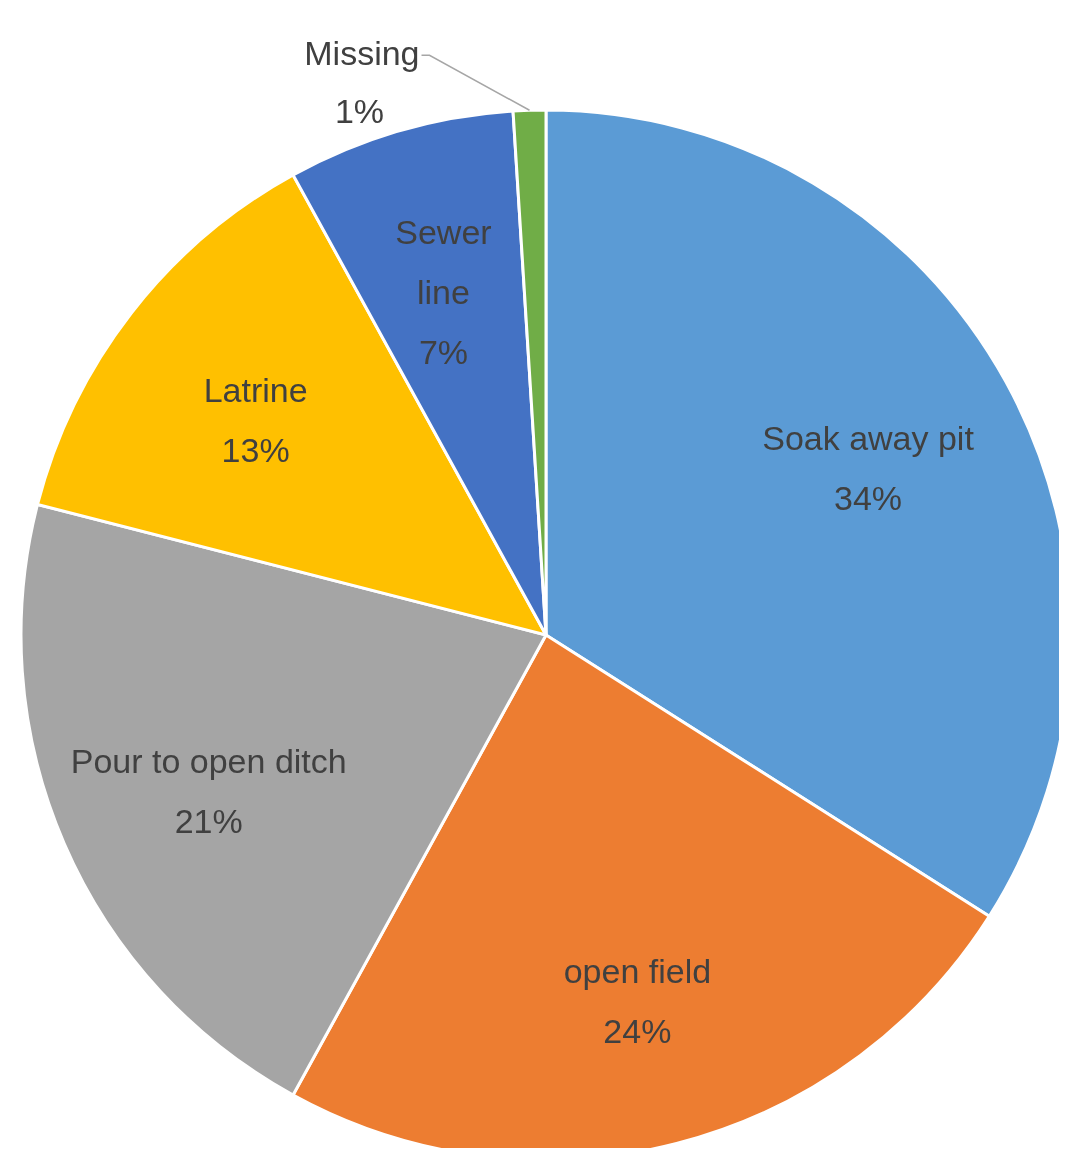 The image size is (1067, 1156). I want to click on slice-label: Sewer line, so click(443, 262).